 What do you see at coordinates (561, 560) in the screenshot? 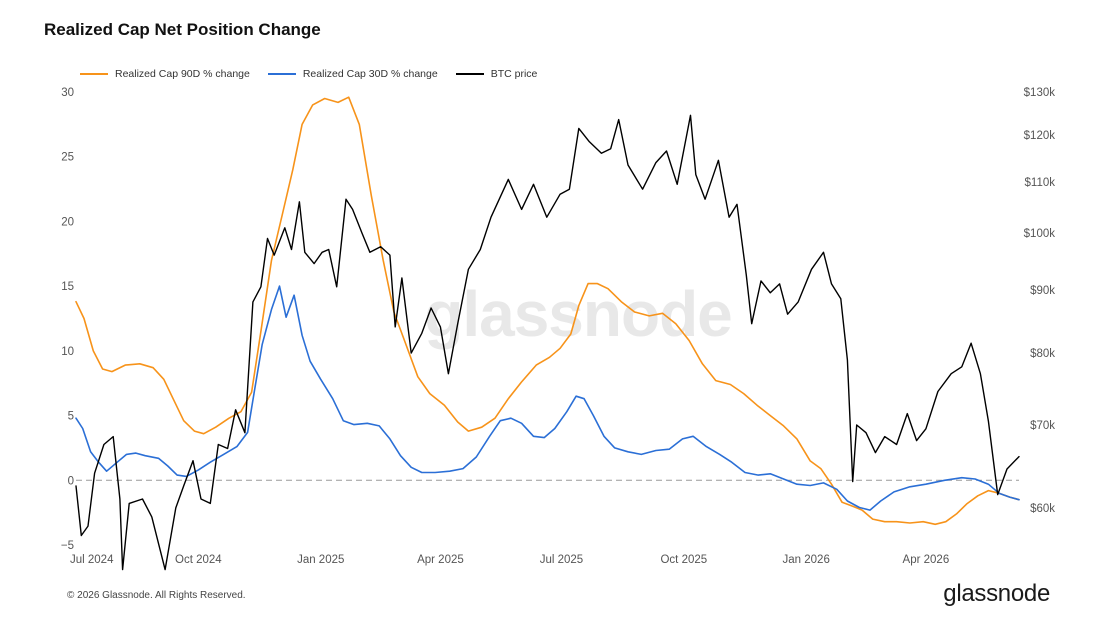
I see `x-tick-label: Jul 2025` at bounding box center [561, 560].